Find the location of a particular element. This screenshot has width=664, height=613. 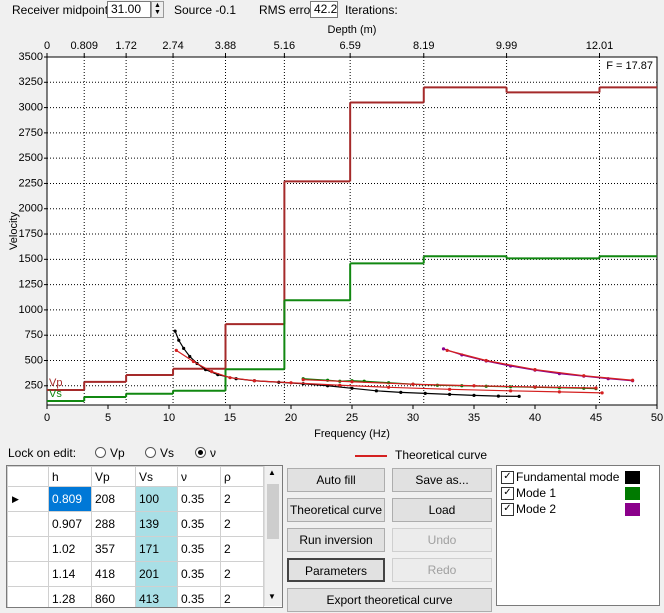

y-tick-label: 1000 is located at coordinates (31, 310).